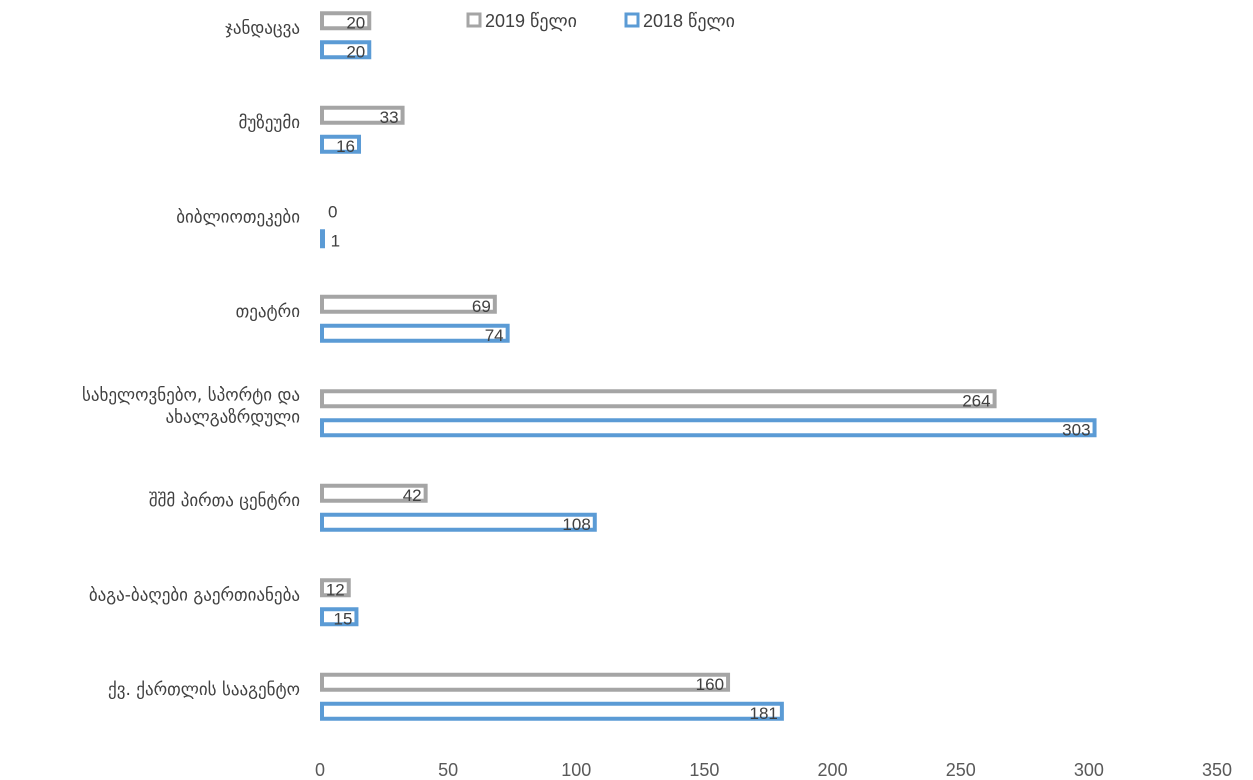 This screenshot has height=780, width=1253. Describe the element at coordinates (689, 21) in the screenshot. I see `legend-label: 2018 წელი` at that location.